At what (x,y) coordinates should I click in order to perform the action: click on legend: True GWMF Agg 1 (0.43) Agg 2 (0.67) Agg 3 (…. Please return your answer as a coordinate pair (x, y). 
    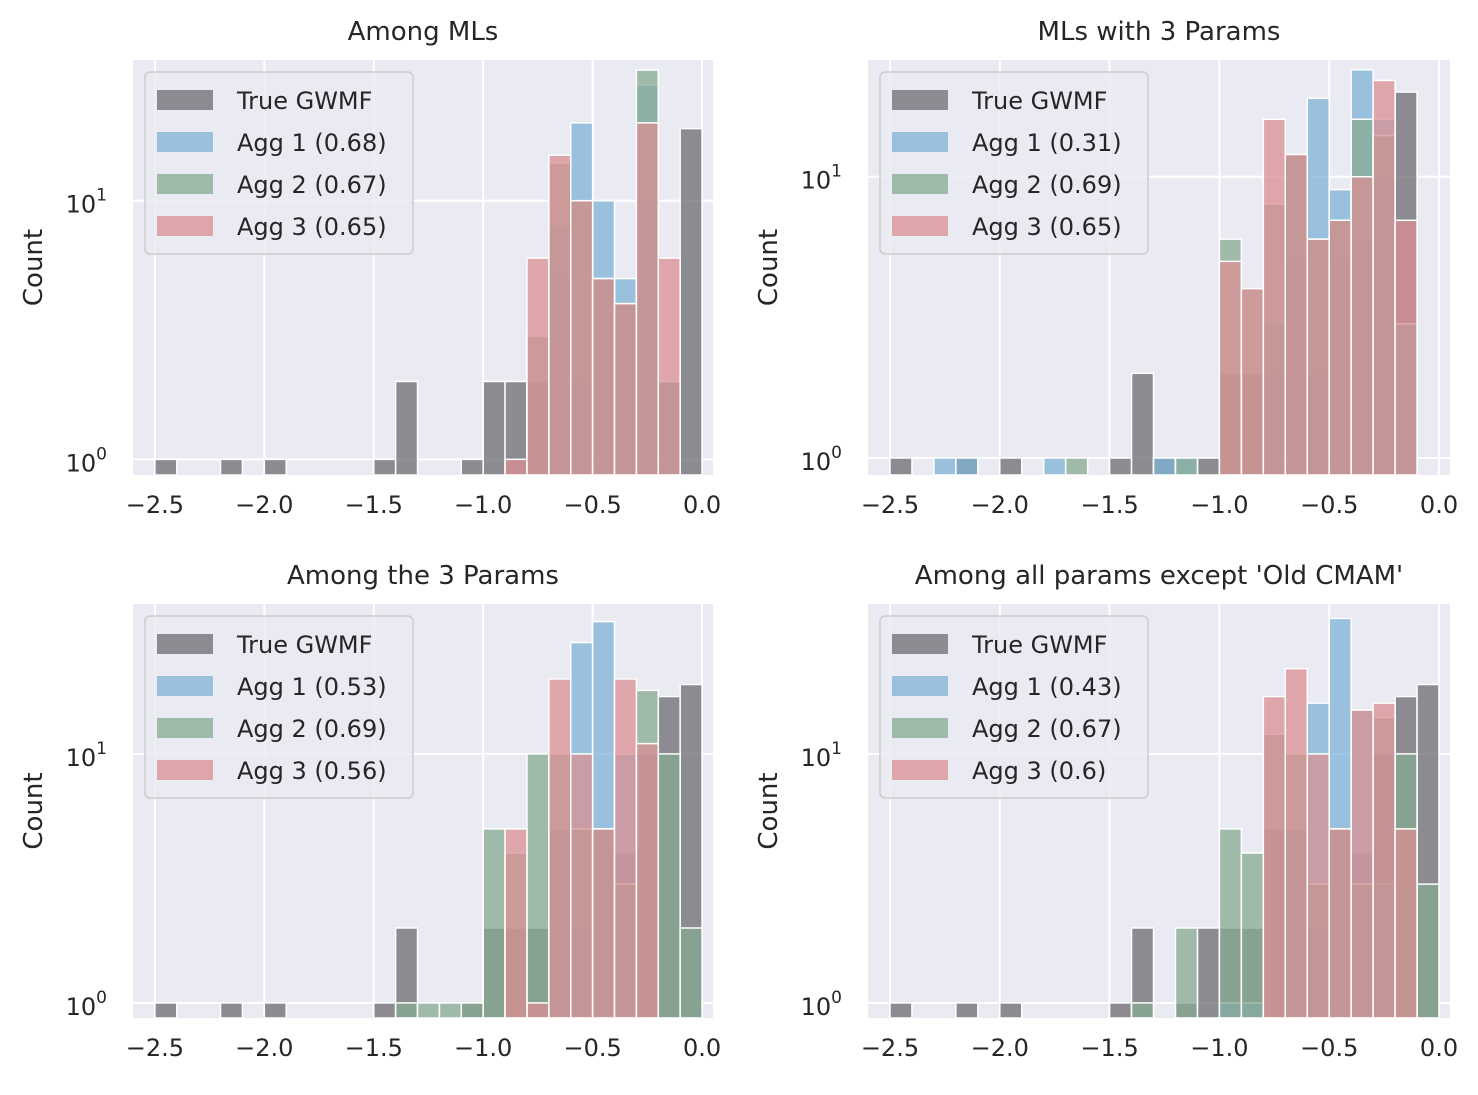
    Looking at the image, I should click on (1014, 707).